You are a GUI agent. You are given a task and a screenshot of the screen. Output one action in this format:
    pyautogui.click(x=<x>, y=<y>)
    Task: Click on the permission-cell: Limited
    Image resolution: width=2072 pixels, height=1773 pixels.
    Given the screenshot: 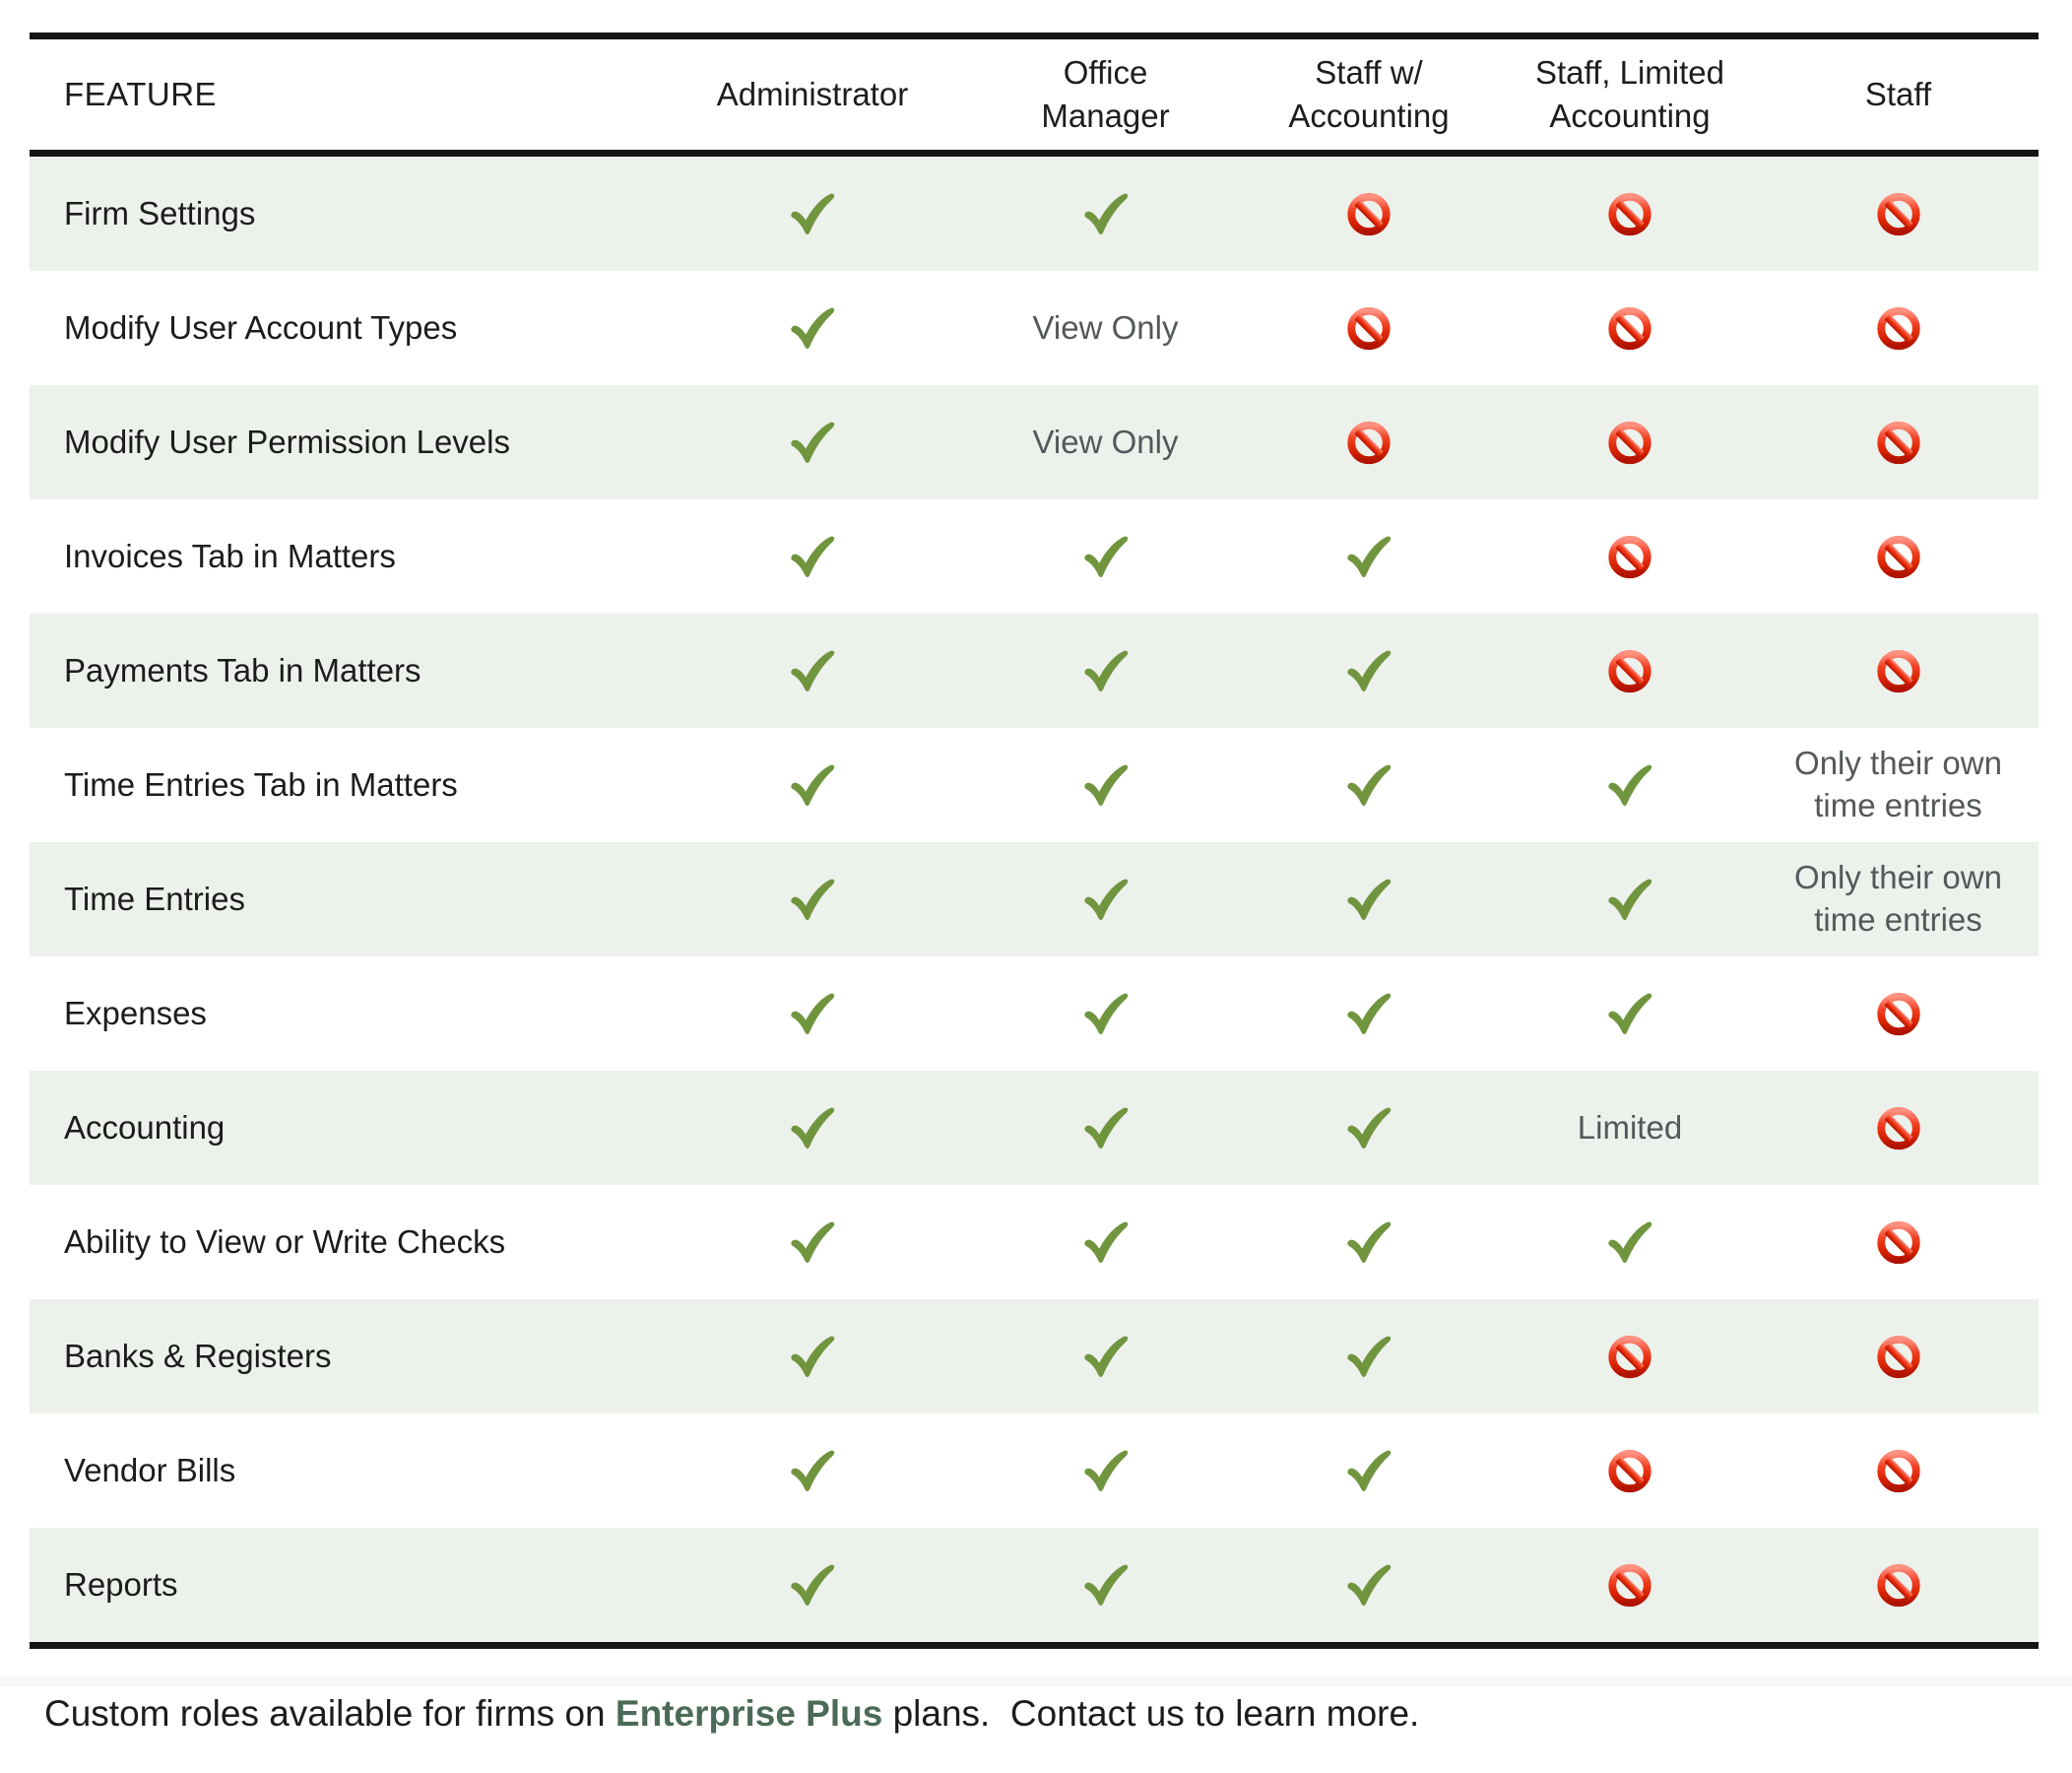 What is the action you would take?
    pyautogui.click(x=1630, y=1128)
    